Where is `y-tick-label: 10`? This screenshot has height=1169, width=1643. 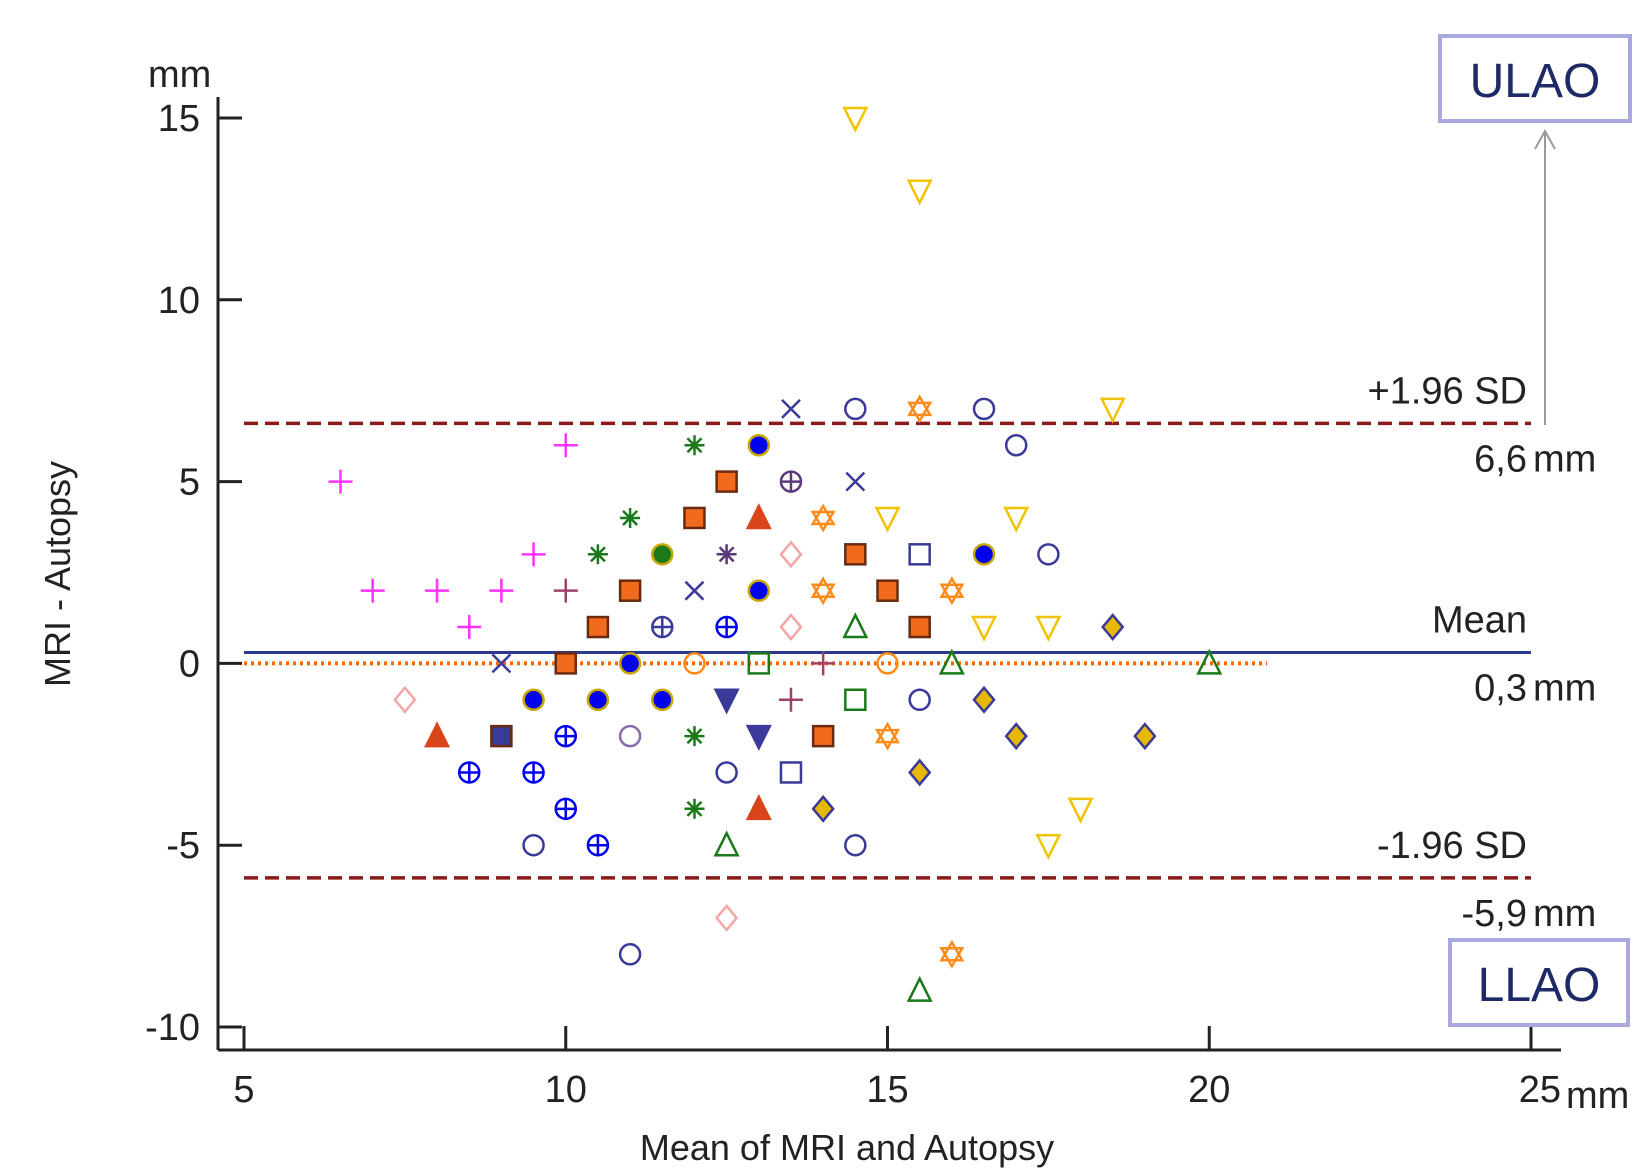 y-tick-label: 10 is located at coordinates (179, 301).